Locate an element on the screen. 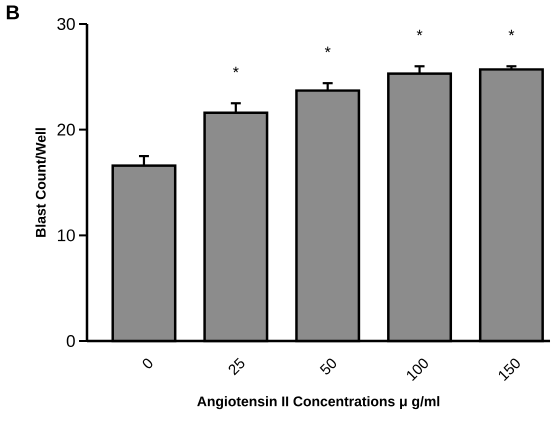  x-tick-label: 50 is located at coordinates (328, 366).